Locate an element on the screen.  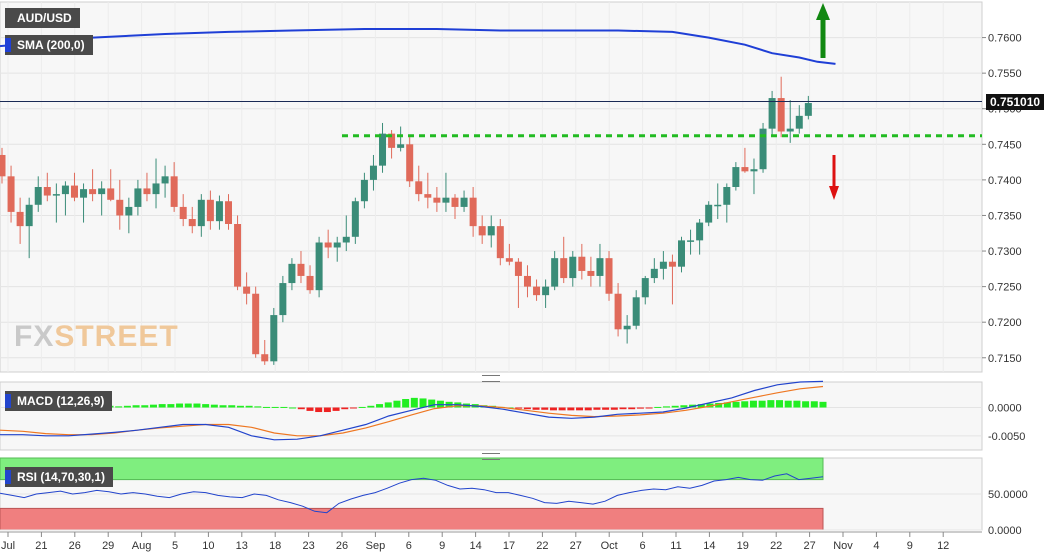
macd-pane-bg is located at coordinates (491, 416).